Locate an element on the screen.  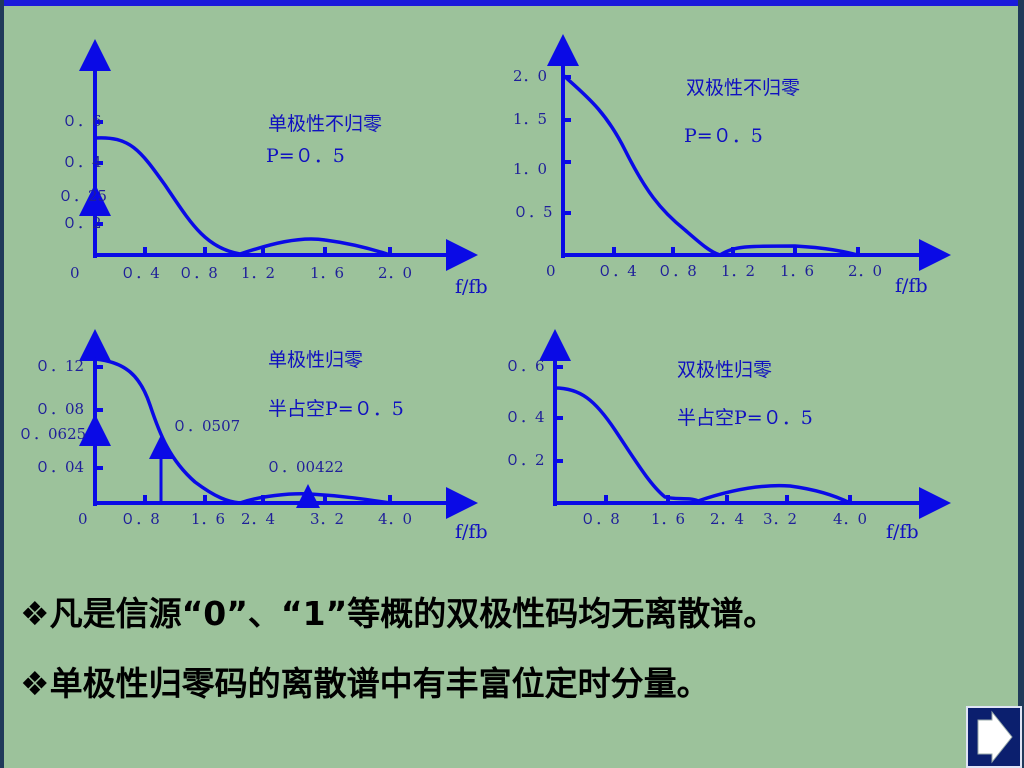
tick-label: 1．0 is located at coordinates (530, 169).